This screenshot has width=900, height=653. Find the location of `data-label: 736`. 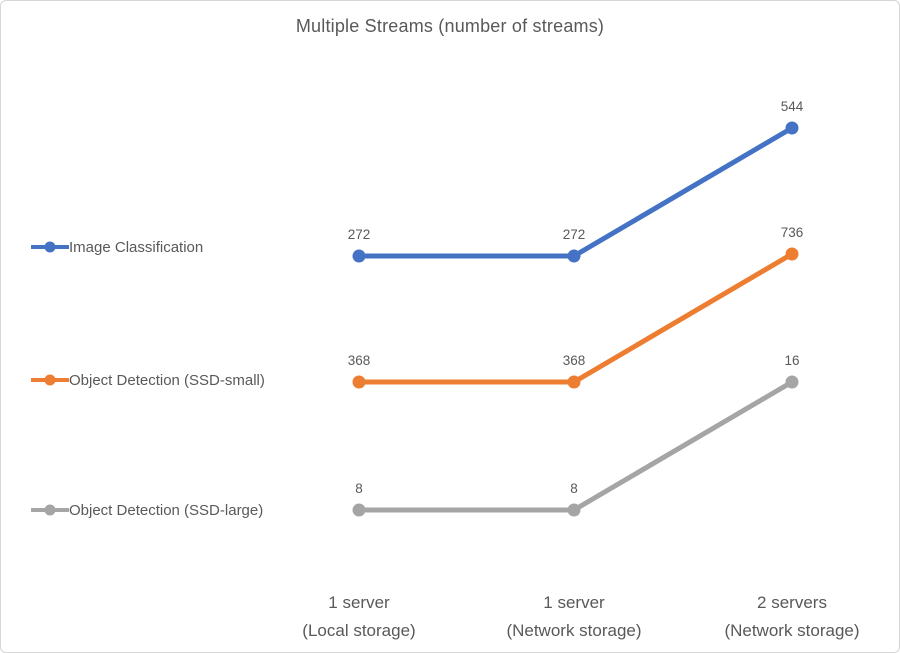

data-label: 736 is located at coordinates (792, 232).